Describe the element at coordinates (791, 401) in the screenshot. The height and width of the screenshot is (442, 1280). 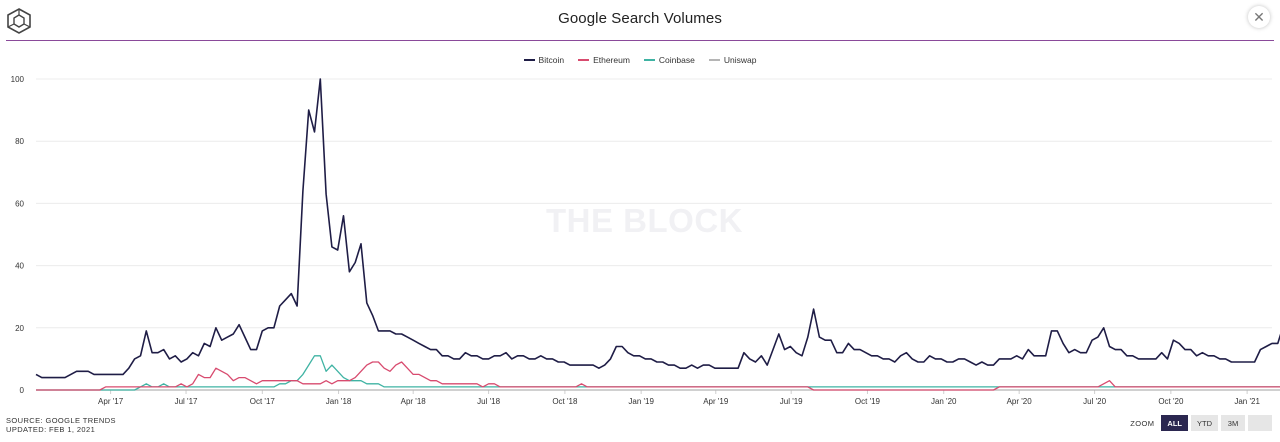
I see `x-tick-label: Jul '19` at that location.